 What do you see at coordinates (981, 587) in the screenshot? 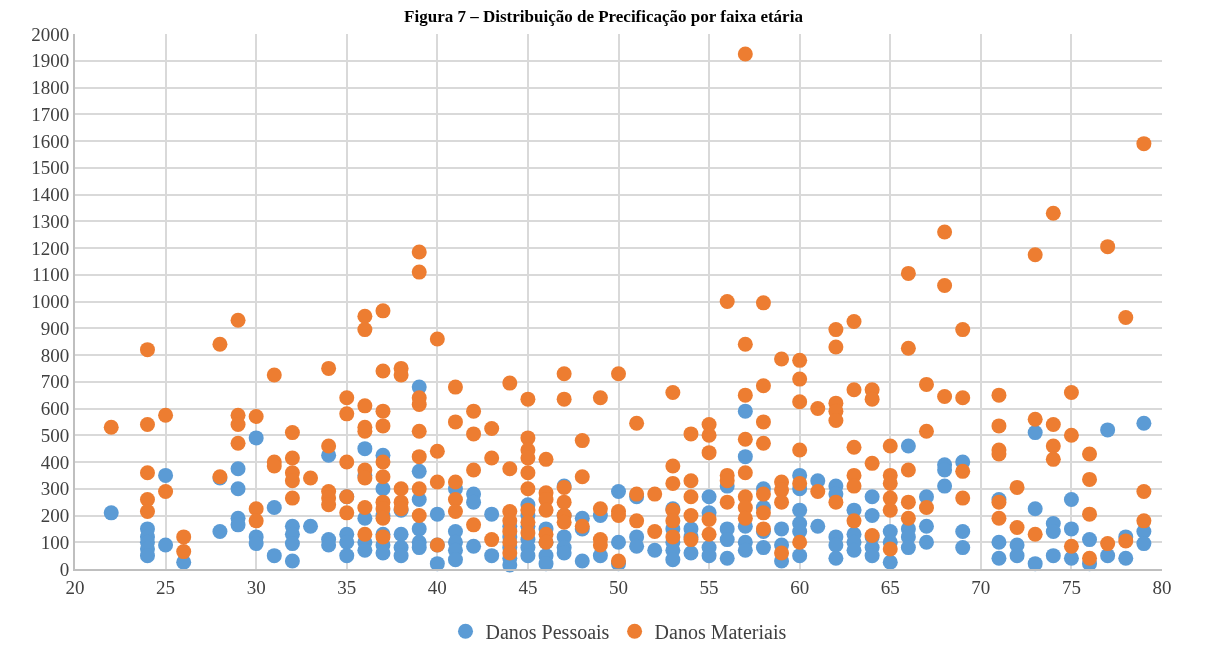
I see `x-tick-label: 70` at bounding box center [981, 587].